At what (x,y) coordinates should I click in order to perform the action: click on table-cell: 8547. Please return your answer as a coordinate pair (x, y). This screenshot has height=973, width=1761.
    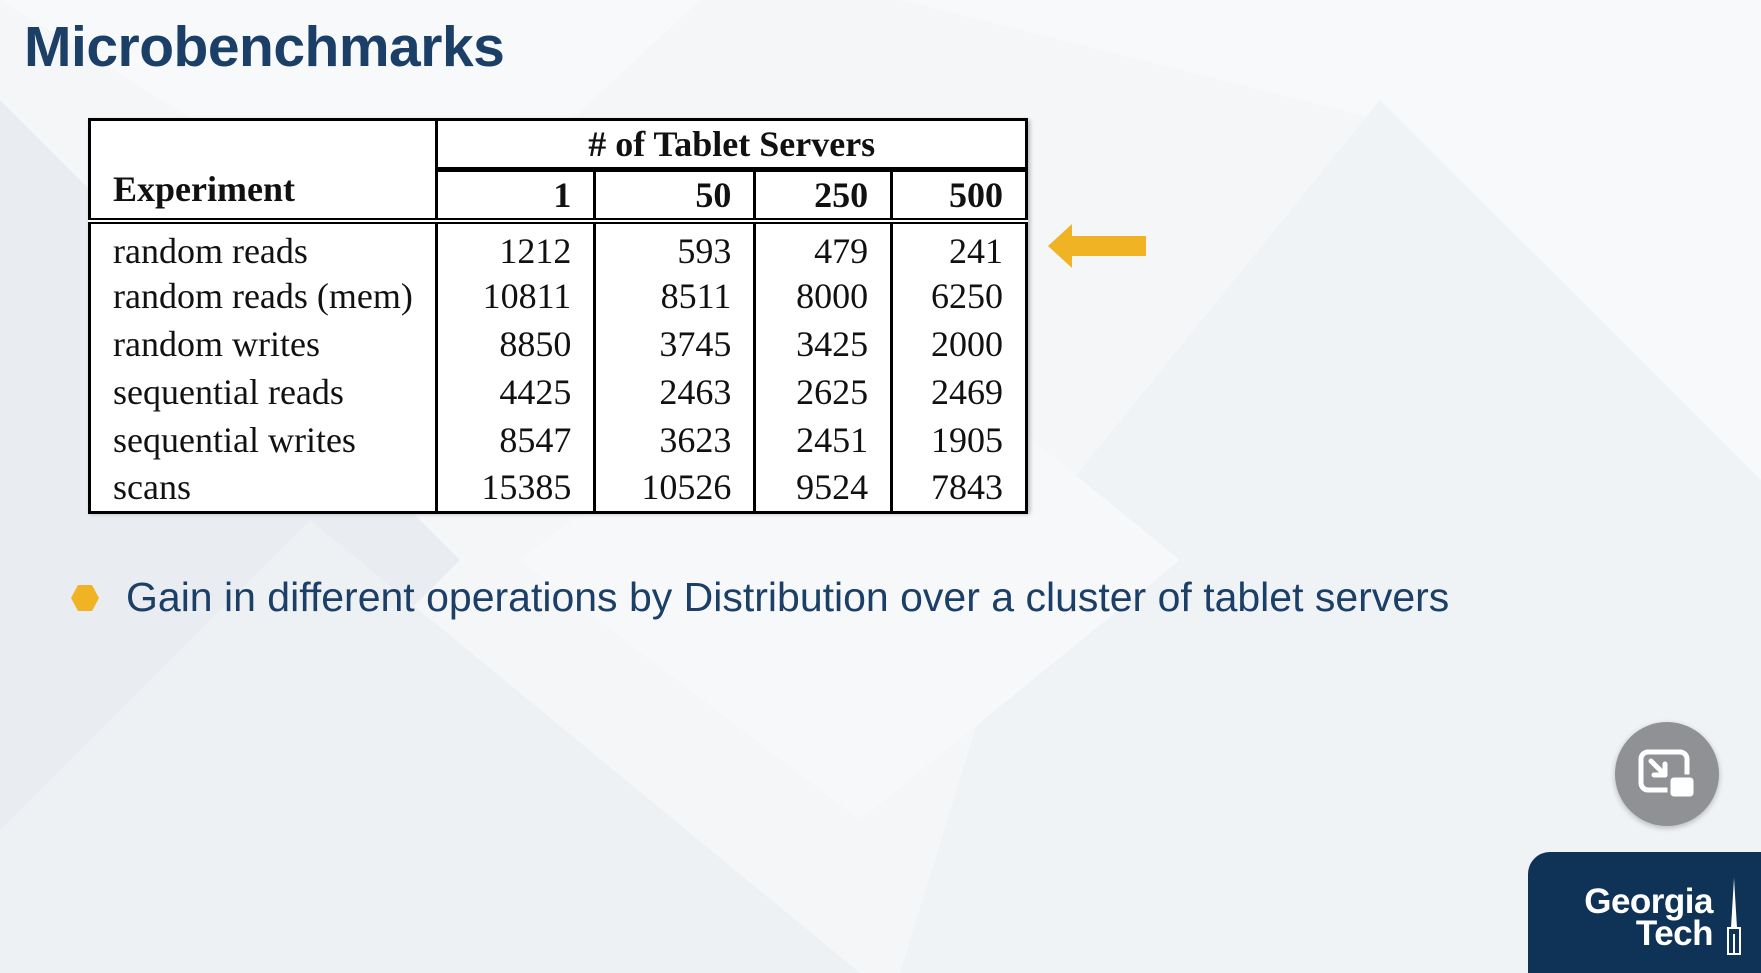
    Looking at the image, I should click on (515, 440).